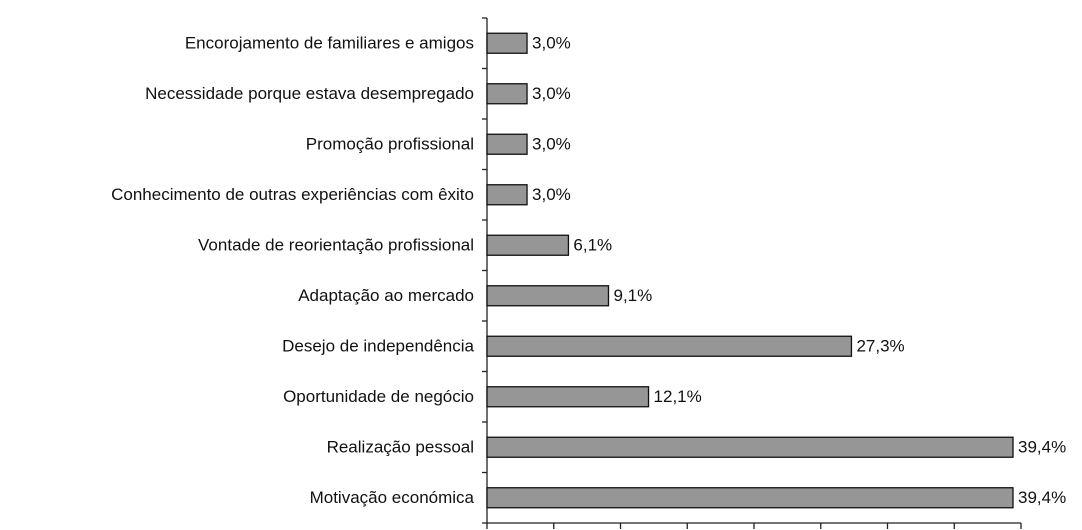 The width and height of the screenshot is (1082, 530). Describe the element at coordinates (592, 245) in the screenshot. I see `value-label: 6,1%` at that location.